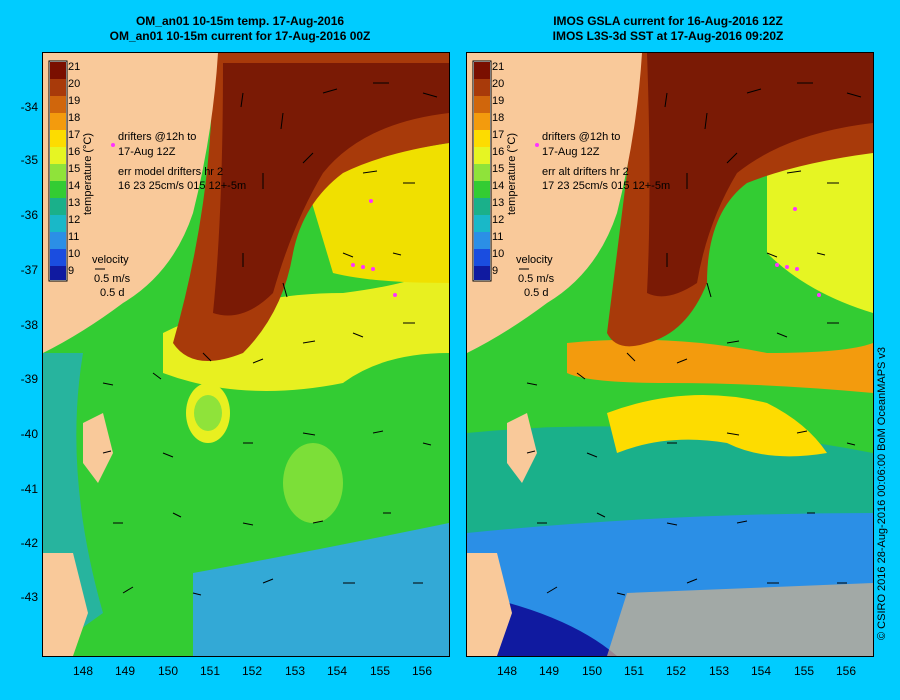 This screenshot has height=700, width=900. Describe the element at coordinates (606, 186) in the screenshot. I see `right-err-text-2: 17 23 25cm/s 015 12+-5m` at that location.